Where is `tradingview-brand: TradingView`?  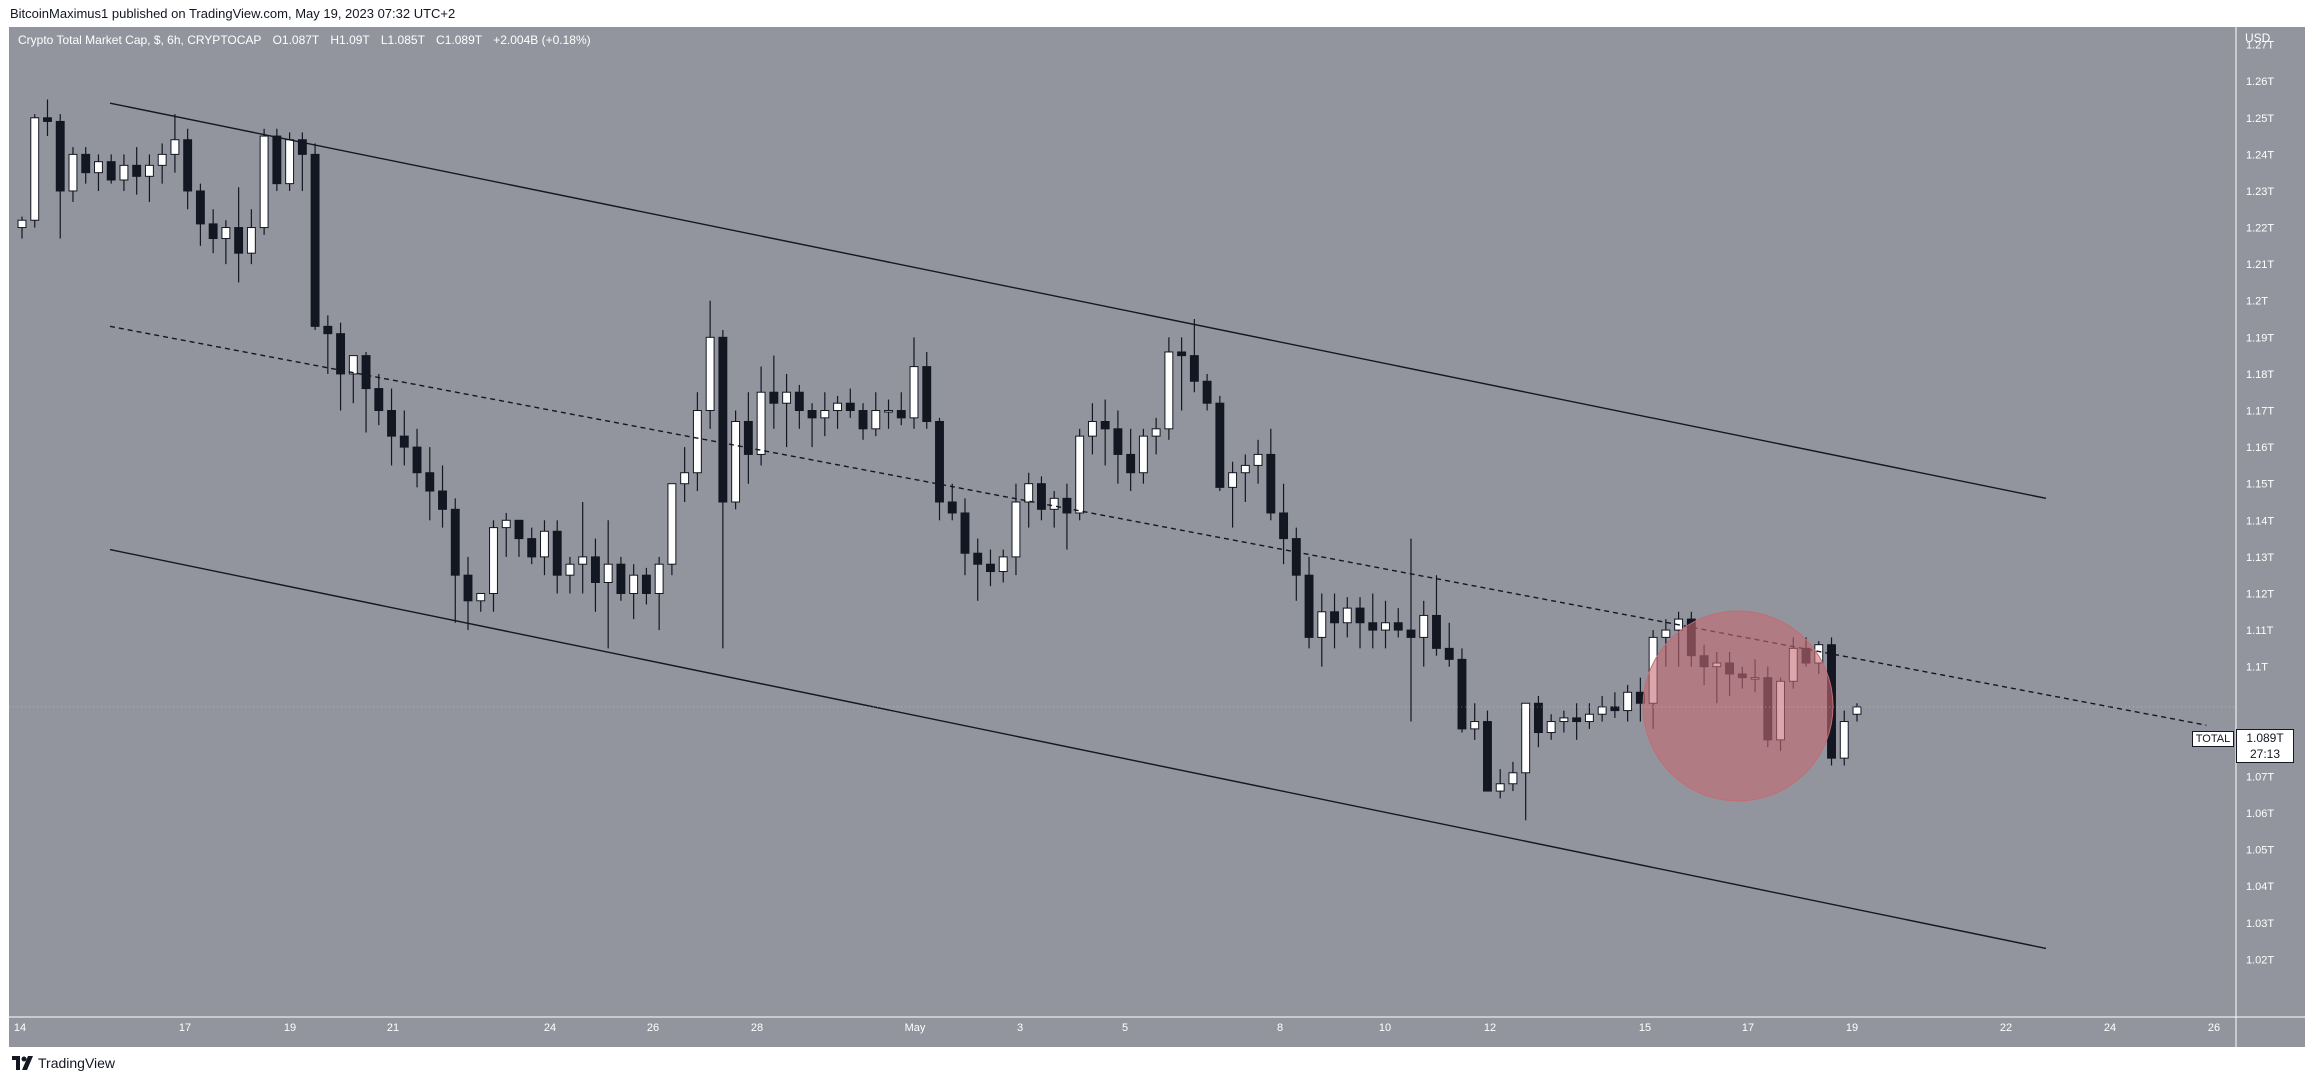
tradingview-brand: TradingView is located at coordinates (63, 1063).